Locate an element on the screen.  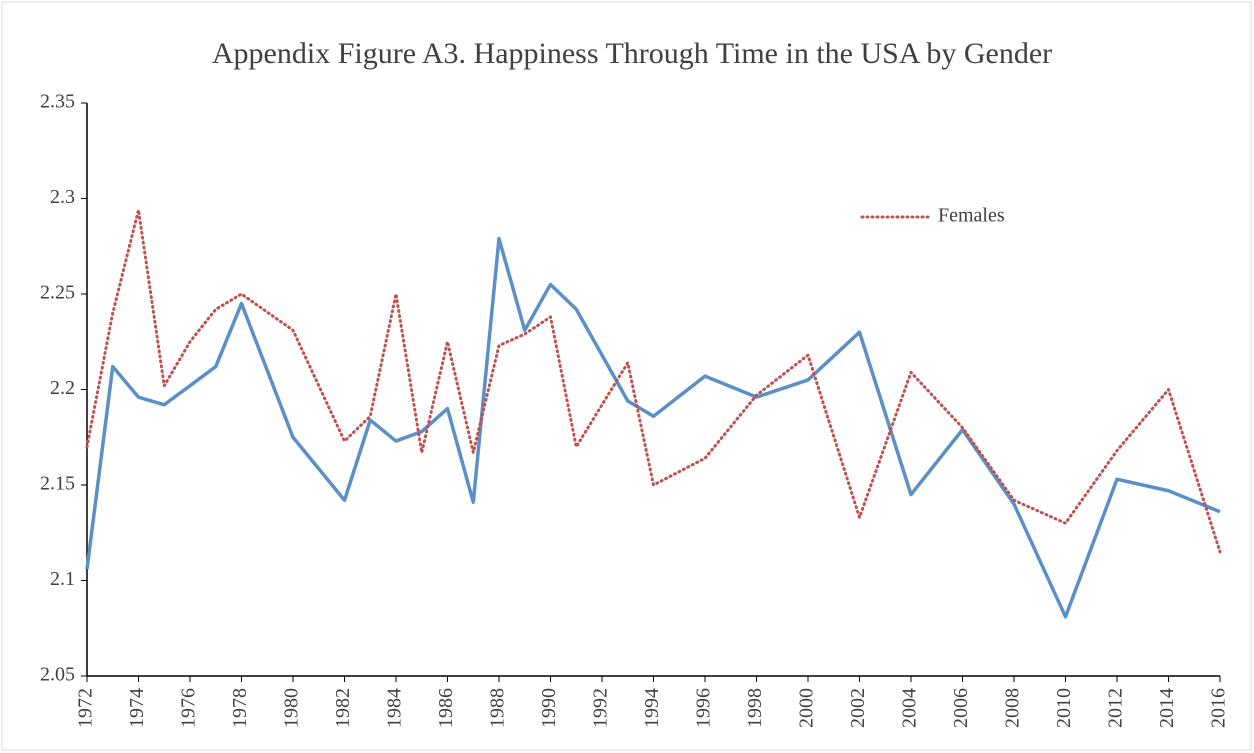
x-tick-label: 1982 is located at coordinates (343, 708).